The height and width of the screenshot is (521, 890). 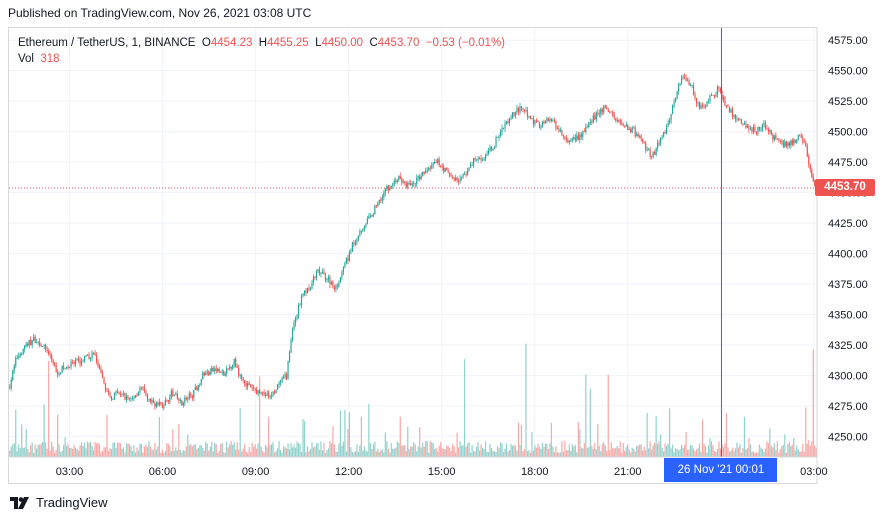 I want to click on brand-footer: TradingView, so click(x=59, y=502).